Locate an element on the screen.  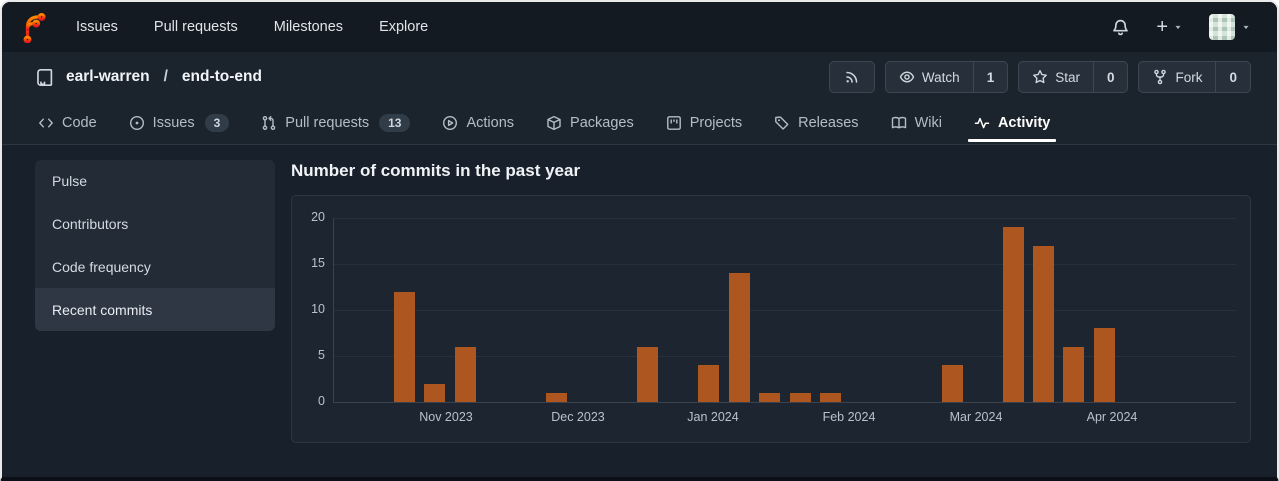
nav-item-pull-requests: Pull requests is located at coordinates (195, 27).